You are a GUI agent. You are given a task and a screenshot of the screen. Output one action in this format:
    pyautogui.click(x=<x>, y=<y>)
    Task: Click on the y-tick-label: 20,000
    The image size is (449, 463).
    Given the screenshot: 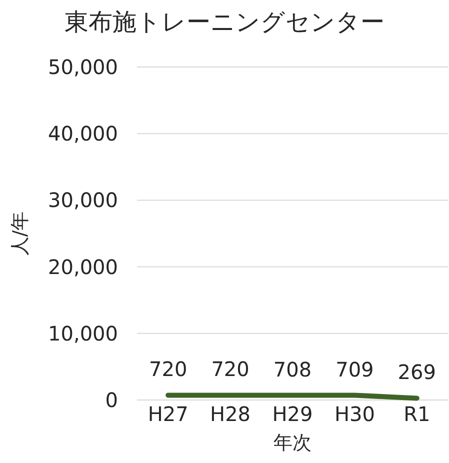 What is the action you would take?
    pyautogui.click(x=83, y=266)
    